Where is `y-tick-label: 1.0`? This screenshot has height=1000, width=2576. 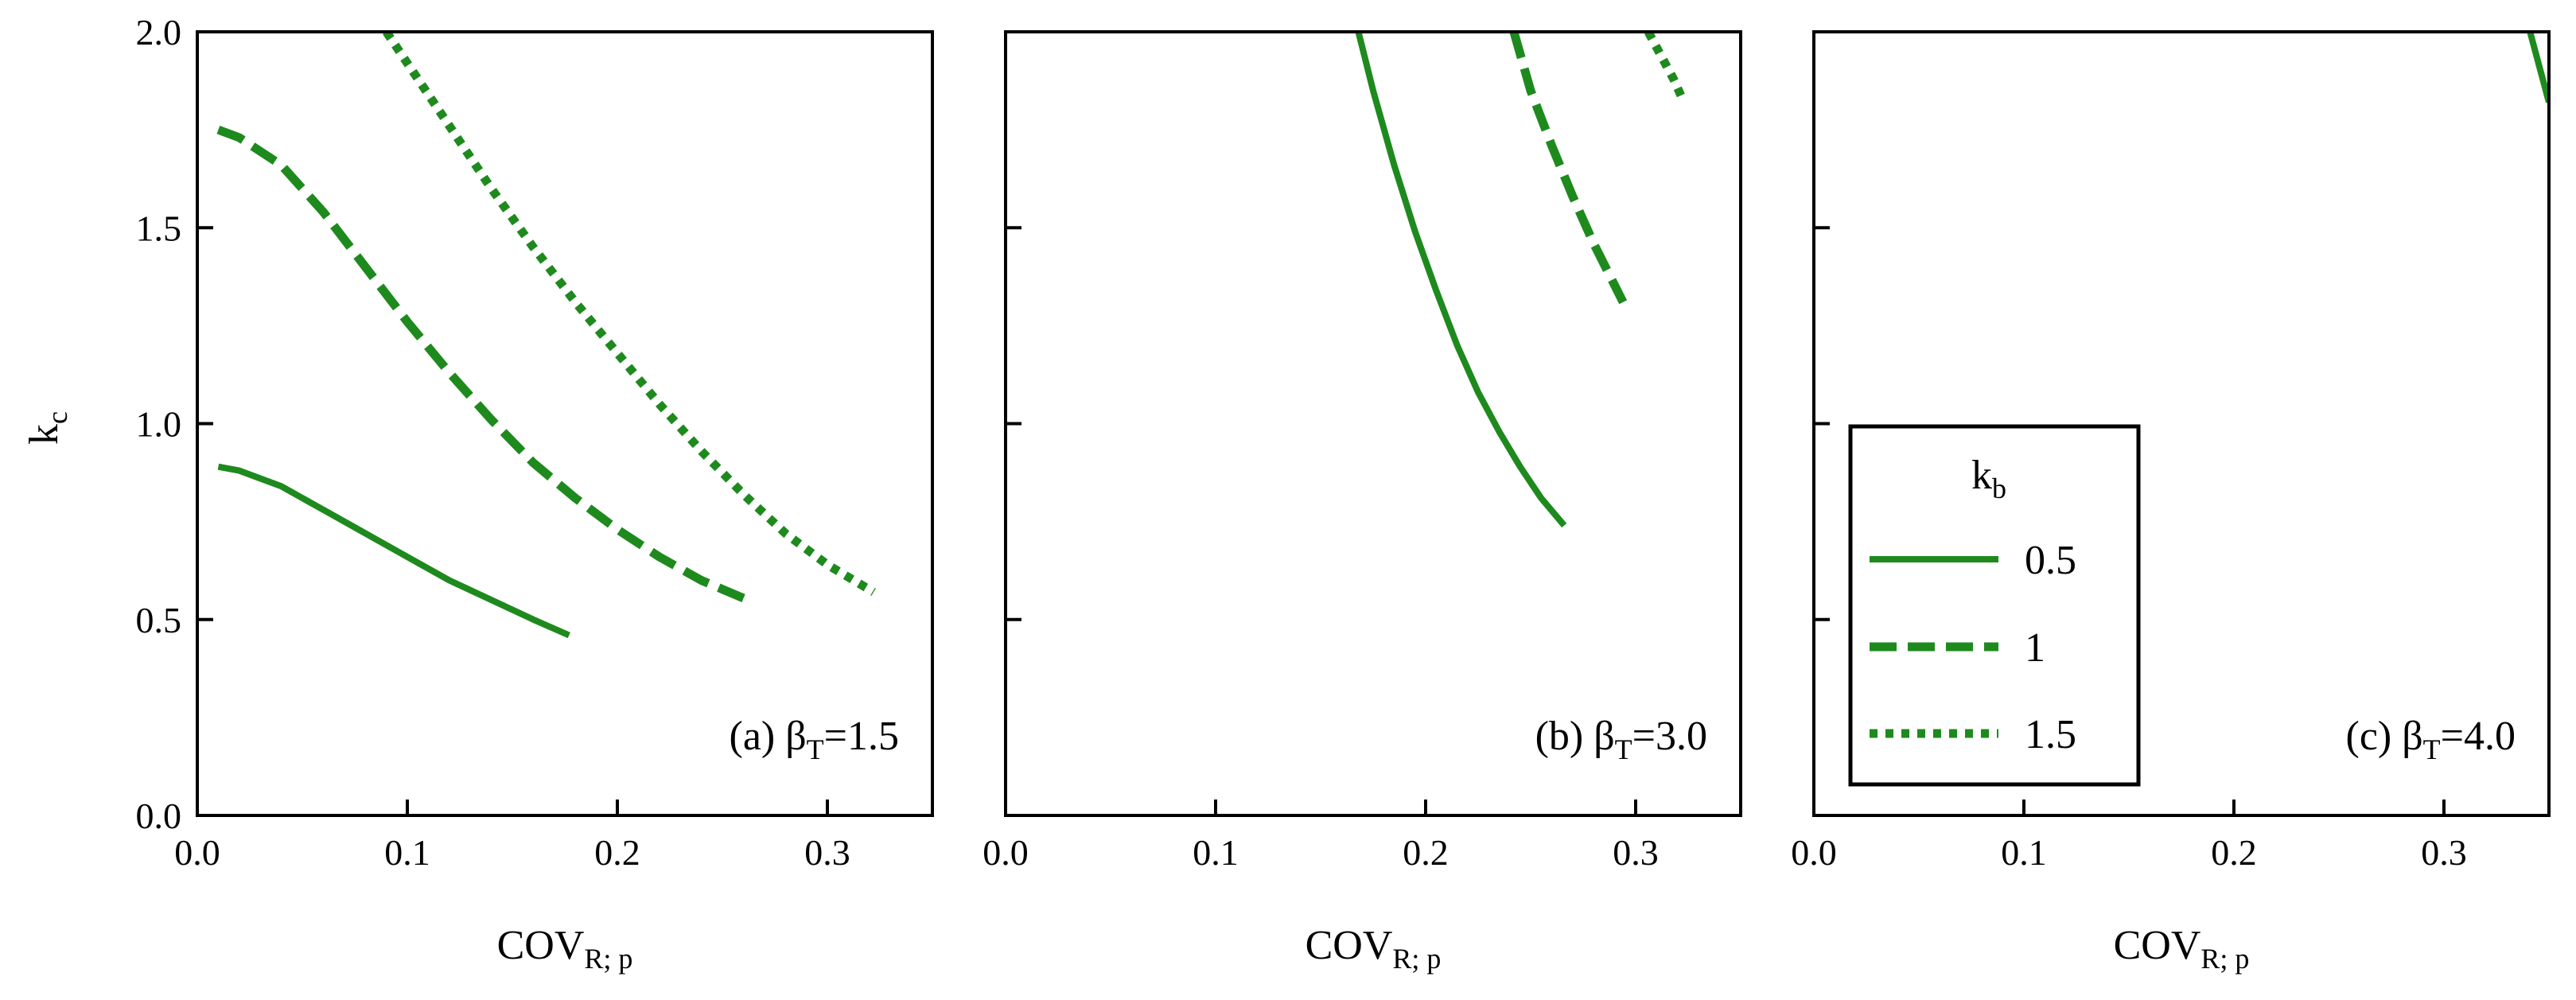
y-tick-label: 1.0 is located at coordinates (159, 424).